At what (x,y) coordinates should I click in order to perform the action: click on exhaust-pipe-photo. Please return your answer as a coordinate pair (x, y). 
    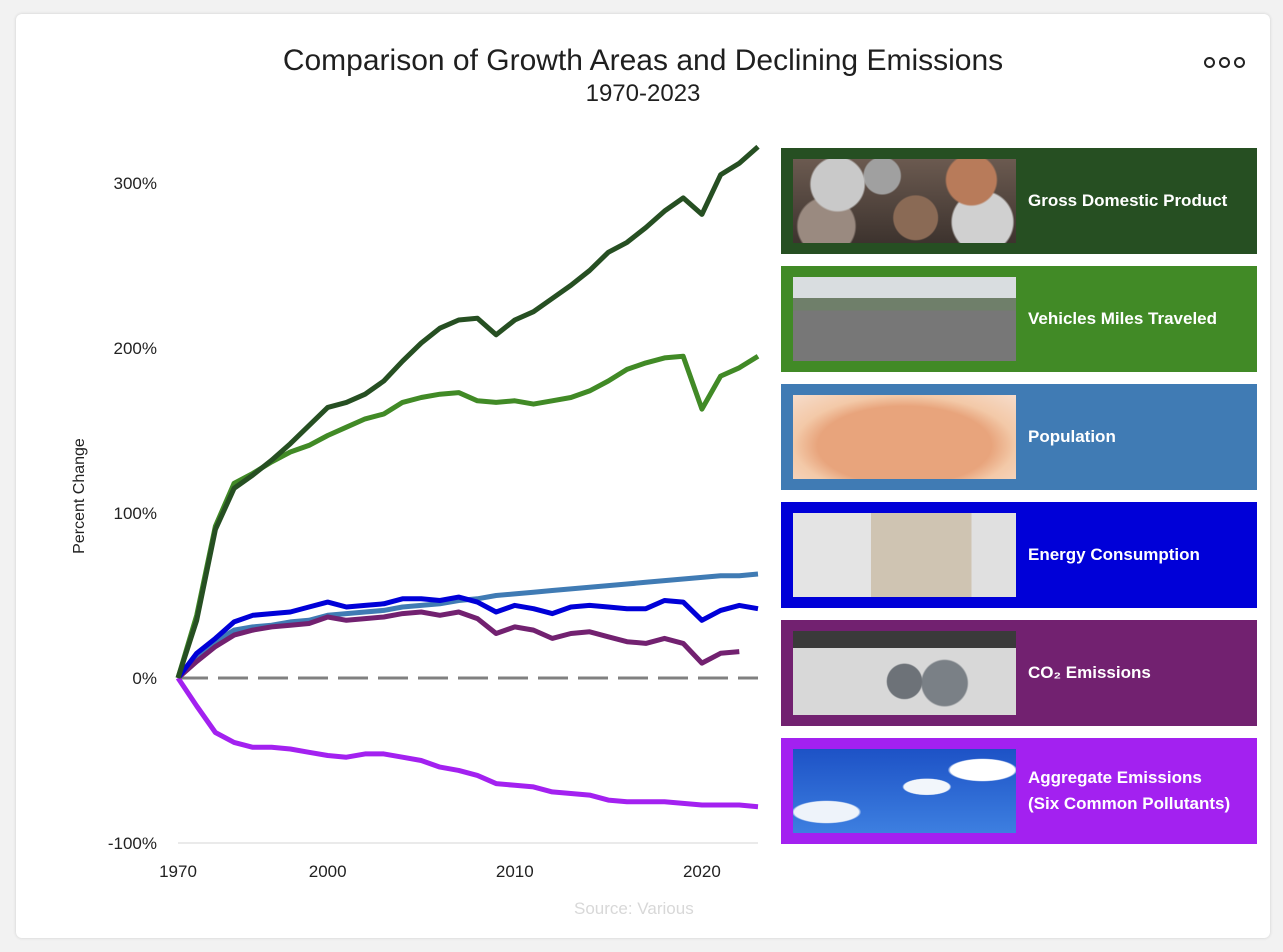
    Looking at the image, I should click on (904, 673).